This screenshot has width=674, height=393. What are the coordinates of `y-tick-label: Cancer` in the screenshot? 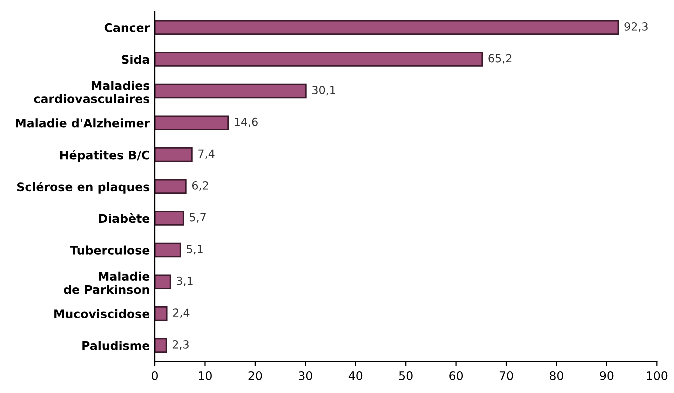 It's located at (127, 27).